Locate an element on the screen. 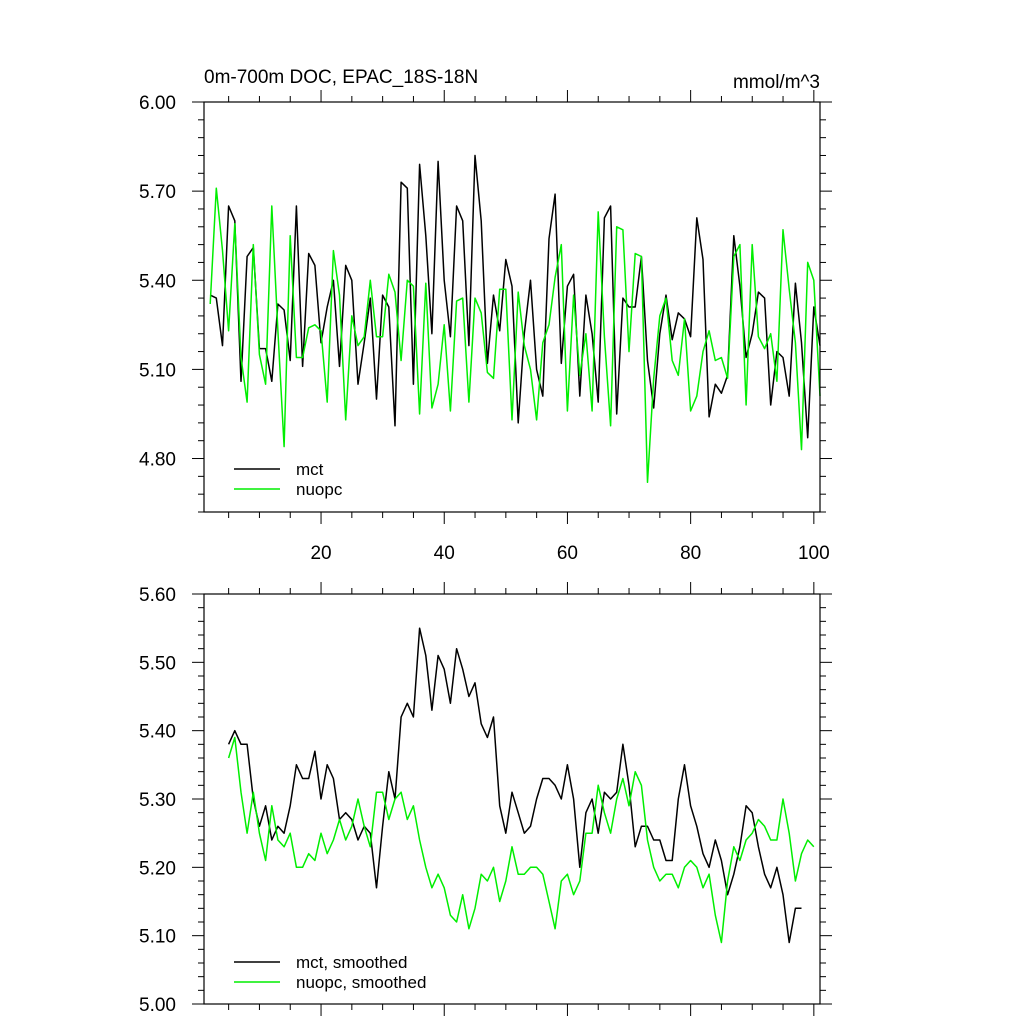 This screenshot has height=1024, width=1024. top-x-tick-label: 80 is located at coordinates (690, 553).